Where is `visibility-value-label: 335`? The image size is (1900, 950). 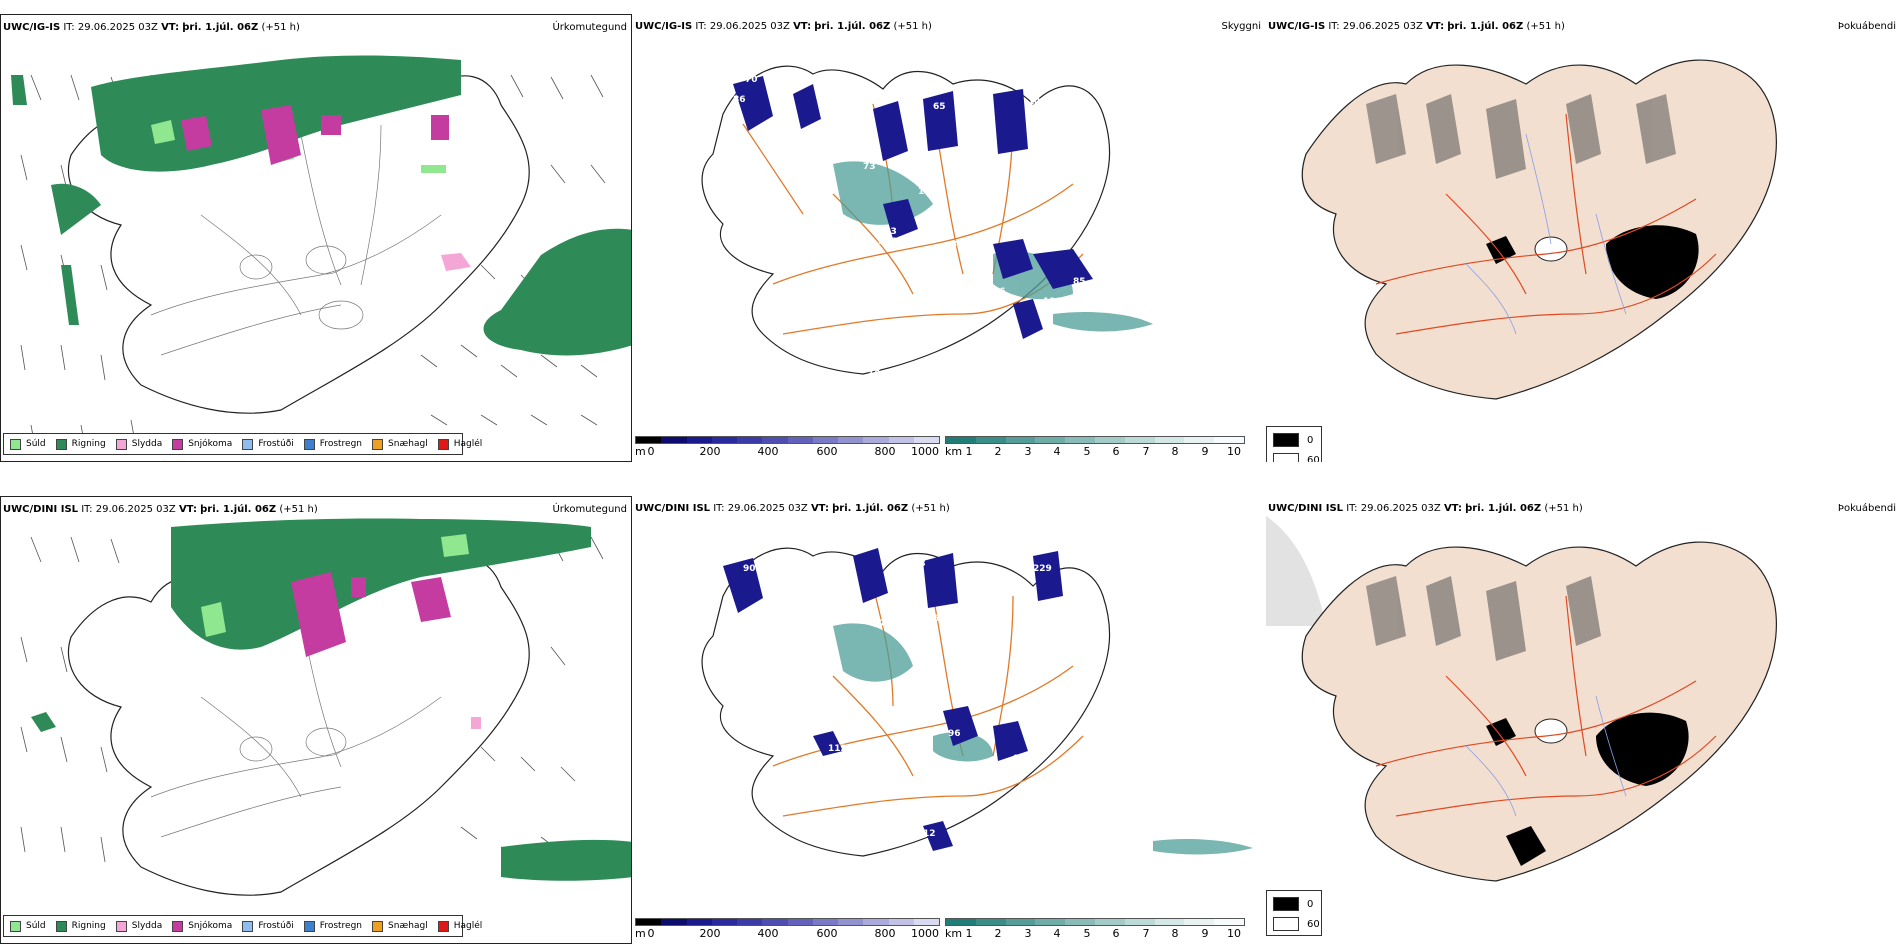 visibility-value-label: 335 is located at coordinates (887, 242).